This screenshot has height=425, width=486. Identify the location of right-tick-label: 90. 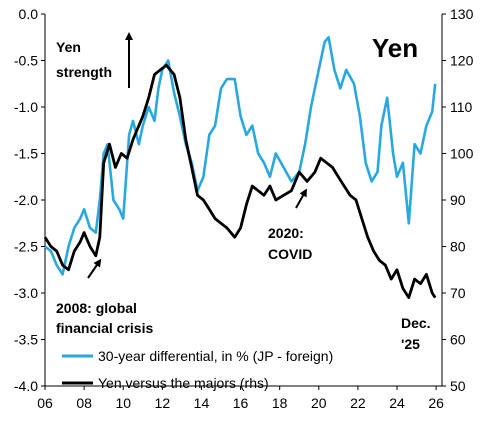
(458, 200).